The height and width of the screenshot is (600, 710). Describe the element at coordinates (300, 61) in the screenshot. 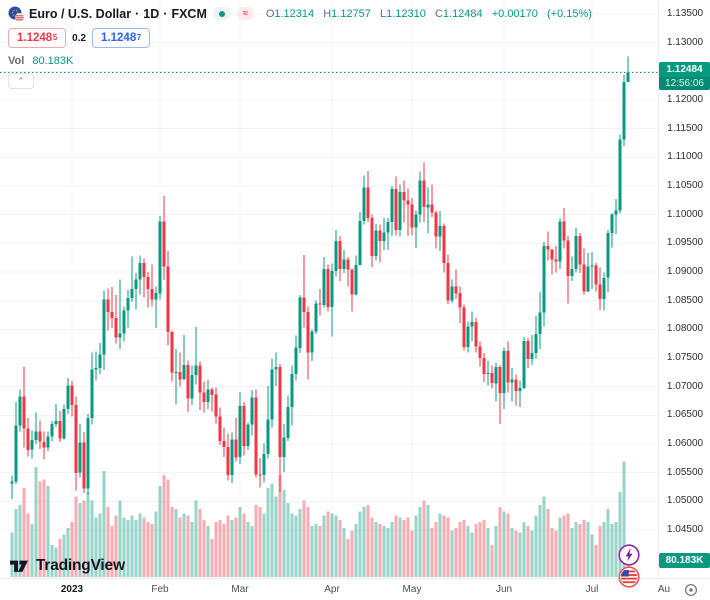

I see `volume-indicator-legend: Vol 80.183K` at that location.